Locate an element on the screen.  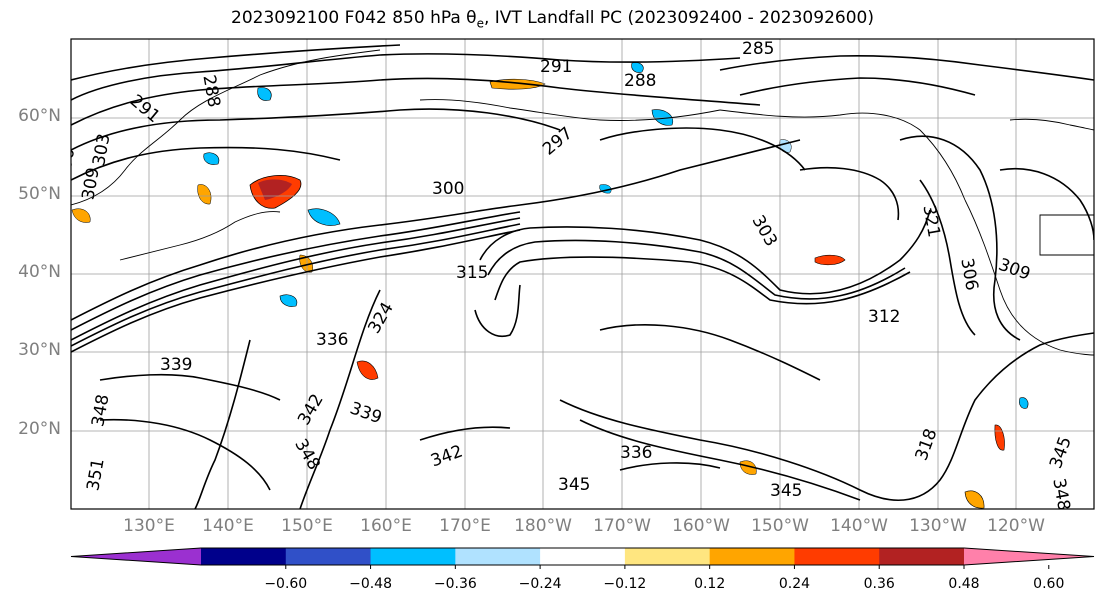
contour-label: 312 is located at coordinates (884, 317).